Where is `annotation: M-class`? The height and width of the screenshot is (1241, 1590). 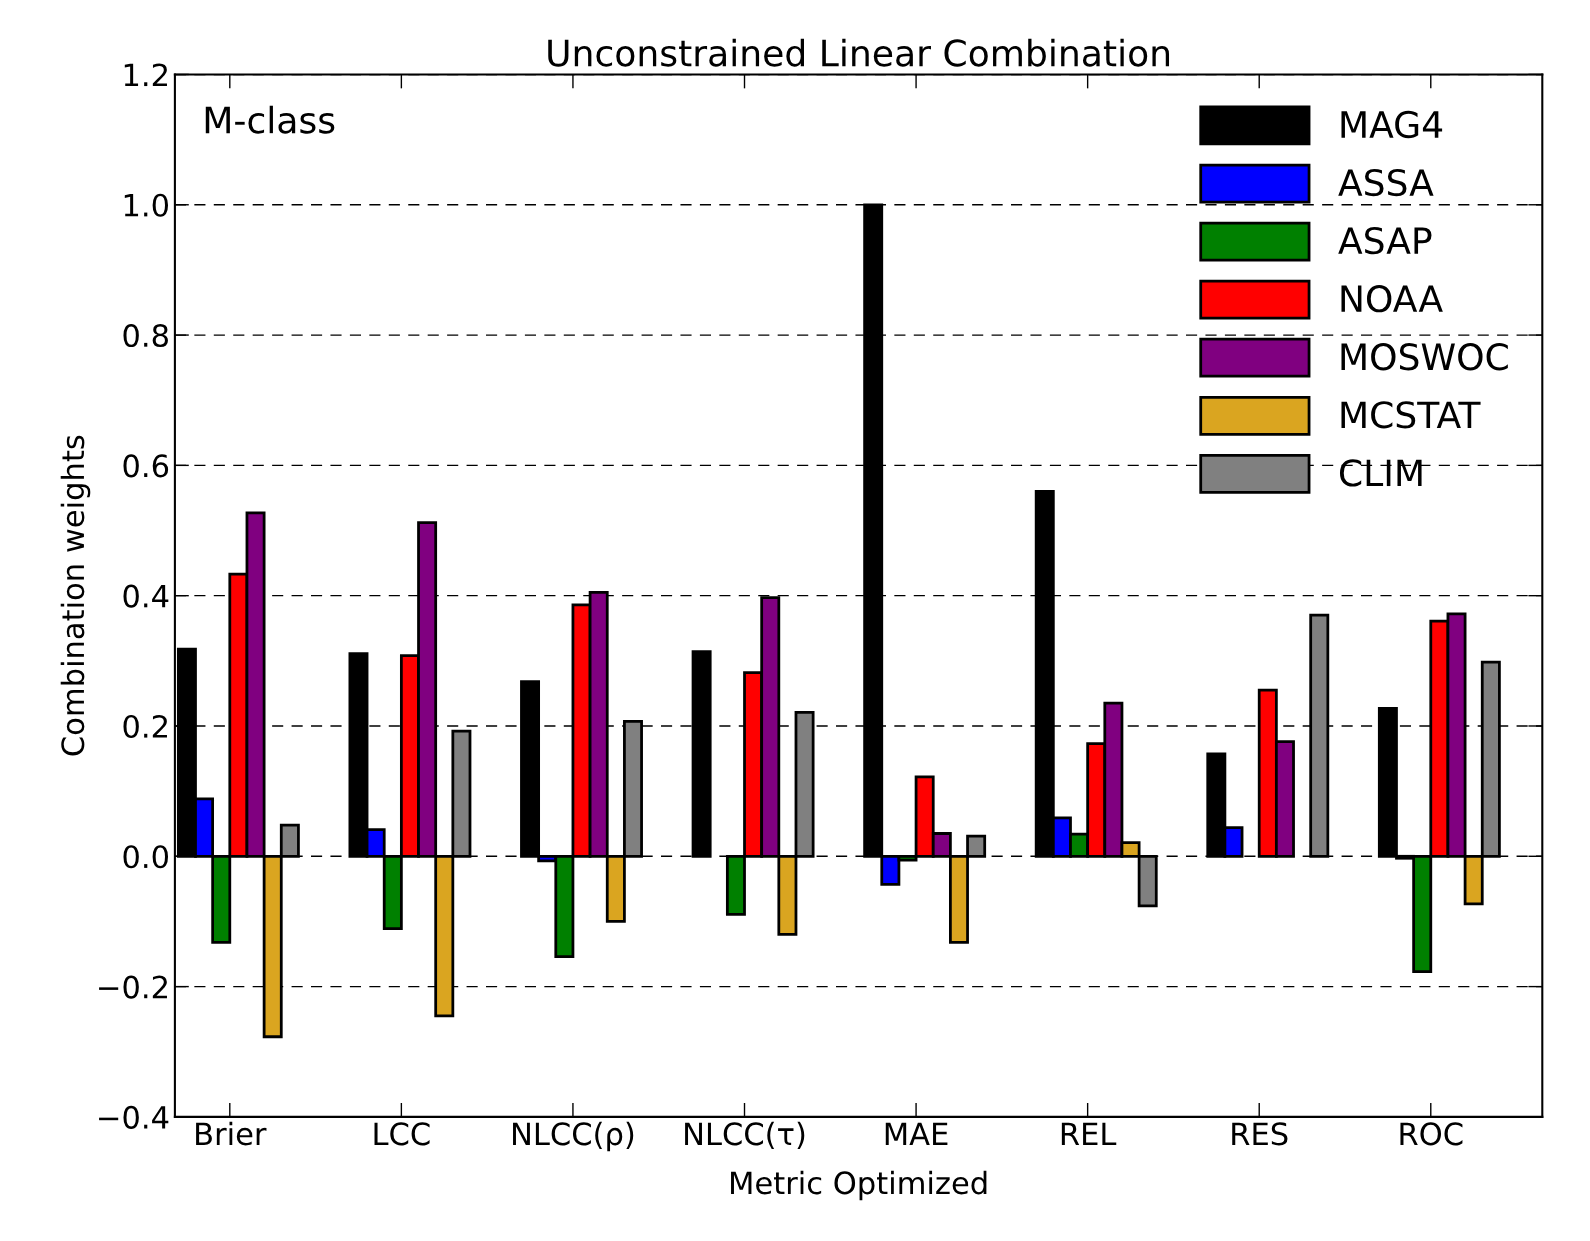 annotation: M-class is located at coordinates (270, 119).